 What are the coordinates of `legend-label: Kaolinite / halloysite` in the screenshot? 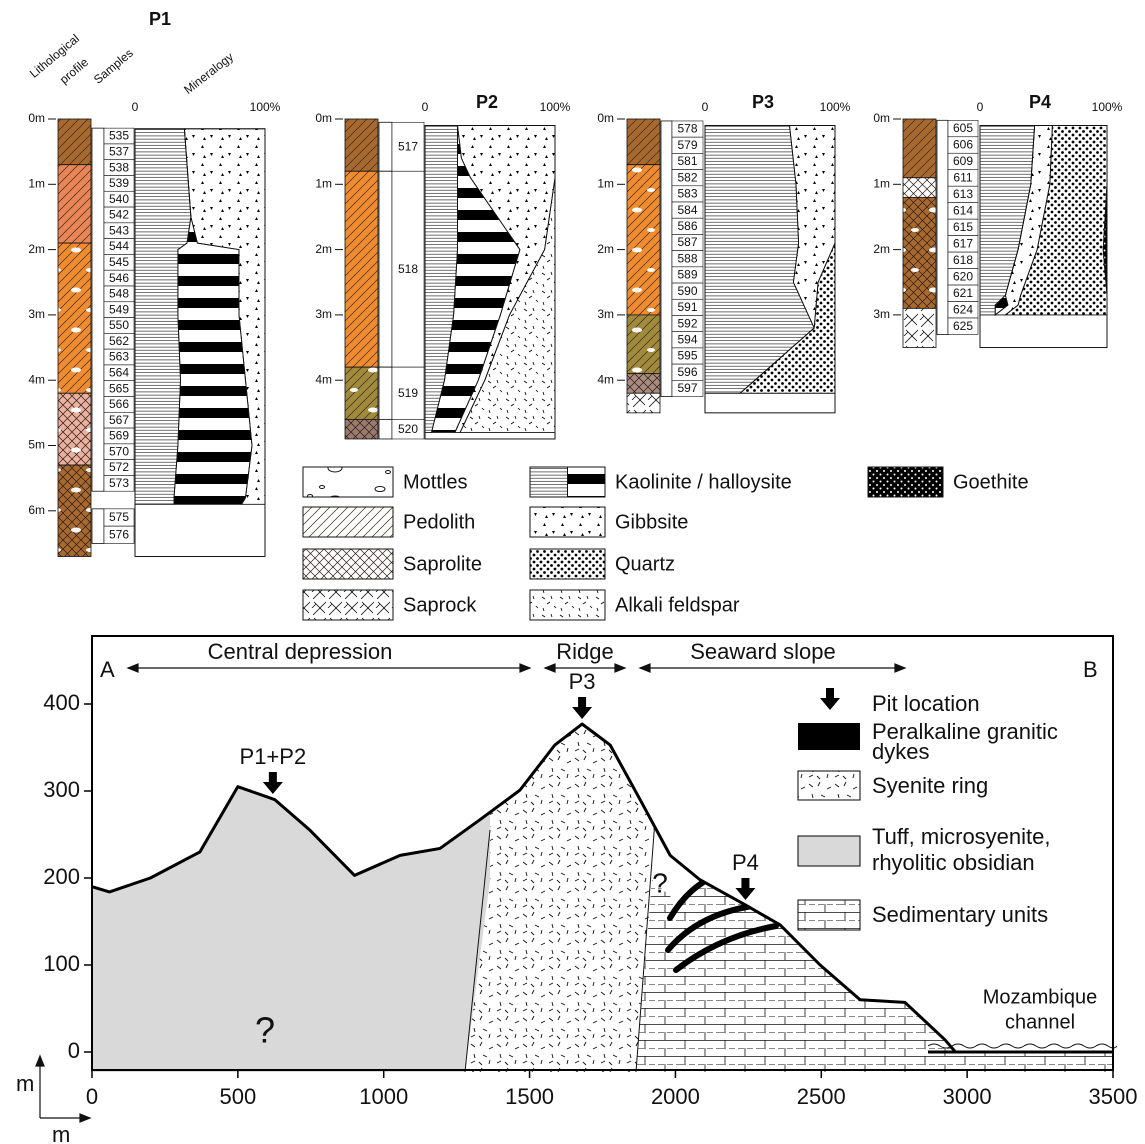 It's located at (703, 482).